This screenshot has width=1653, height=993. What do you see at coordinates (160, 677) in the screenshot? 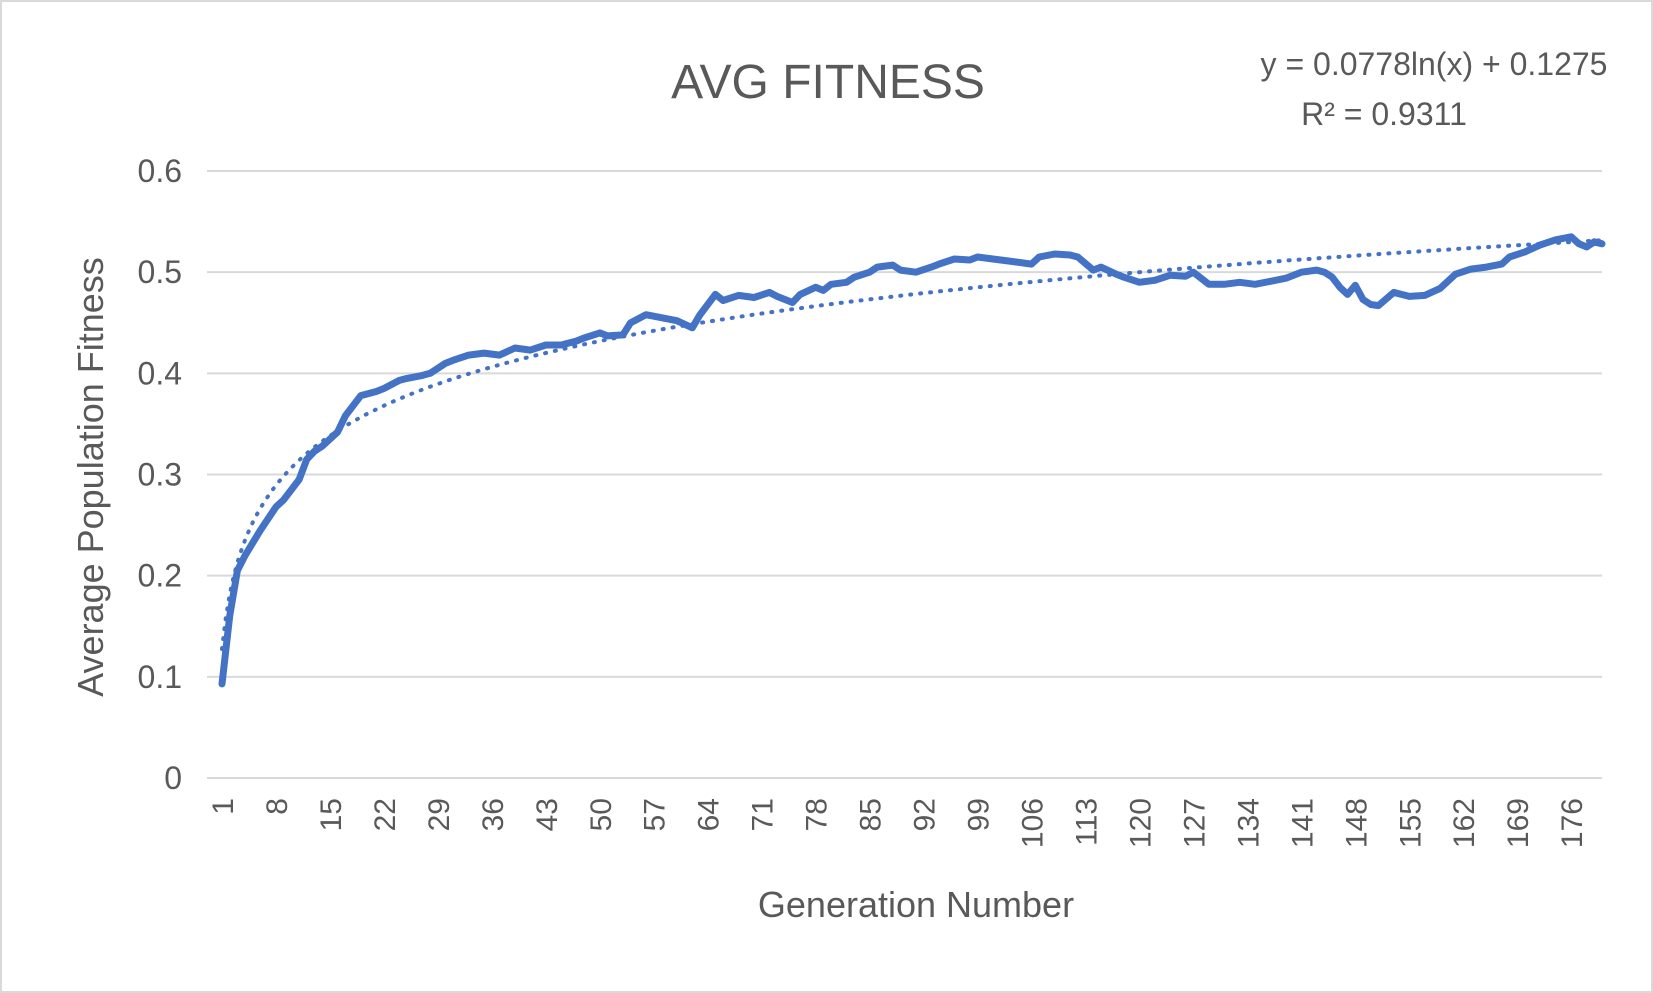
I see `y-tick-label: 0.1` at bounding box center [160, 677].